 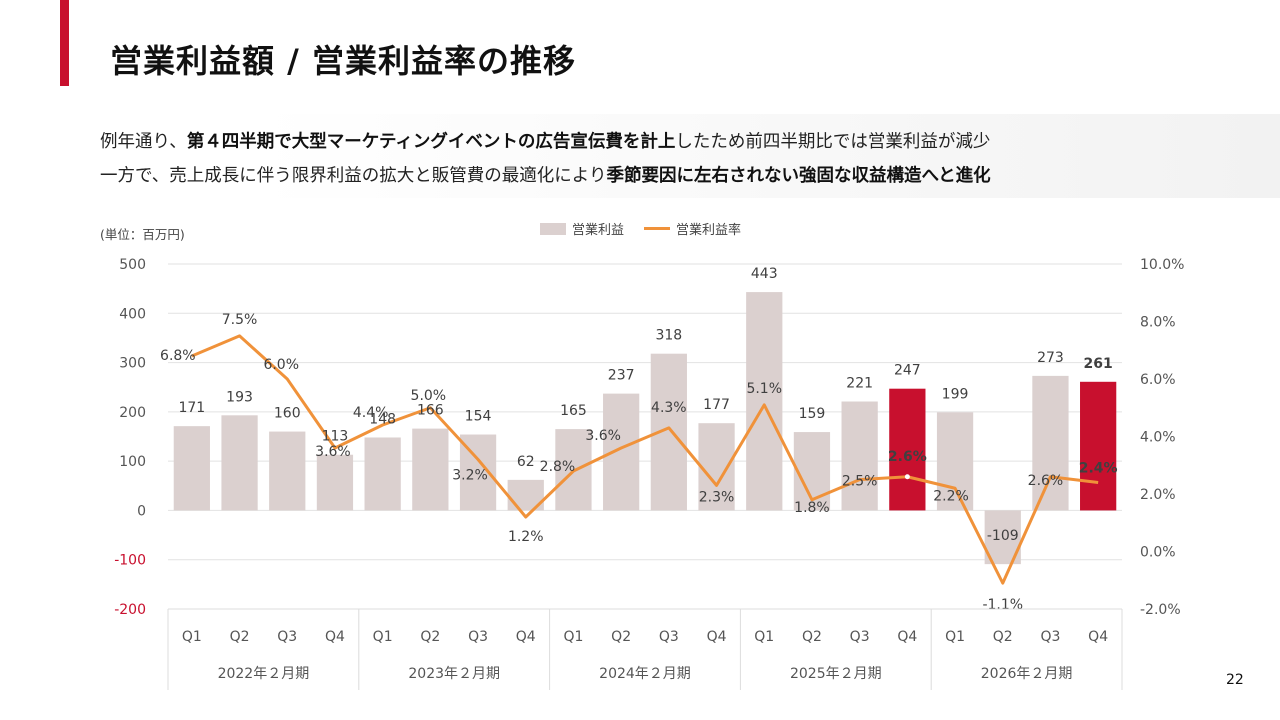 I want to click on rate-value-label: 2.8%, so click(x=558, y=467).